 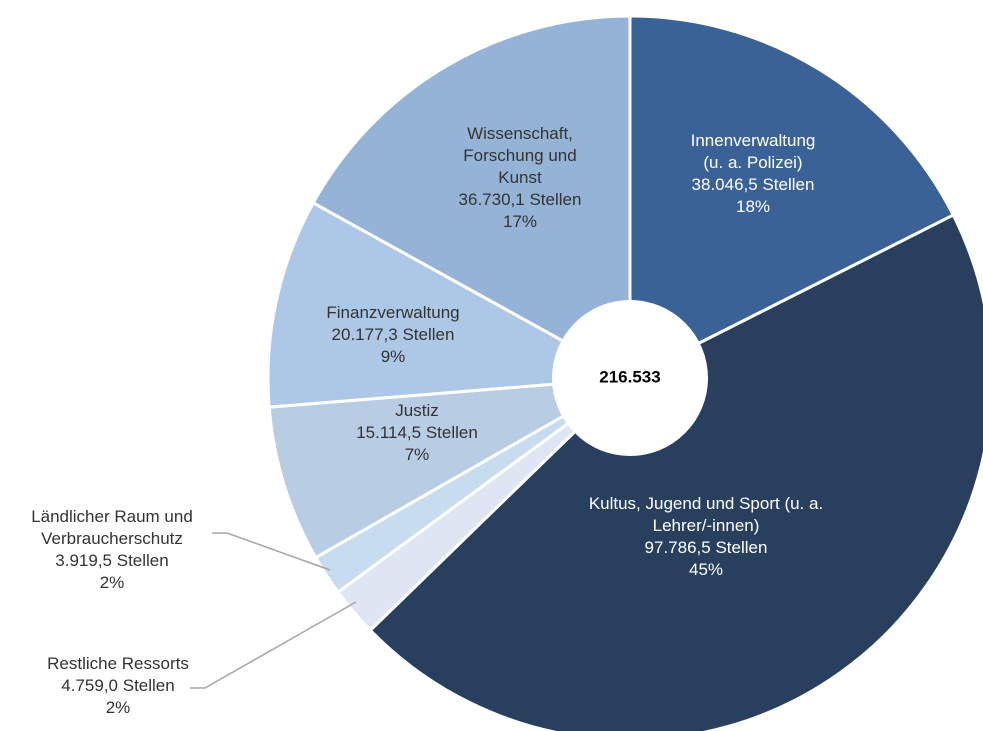 I want to click on category-label: Restliche Ressorts, so click(x=118, y=663).